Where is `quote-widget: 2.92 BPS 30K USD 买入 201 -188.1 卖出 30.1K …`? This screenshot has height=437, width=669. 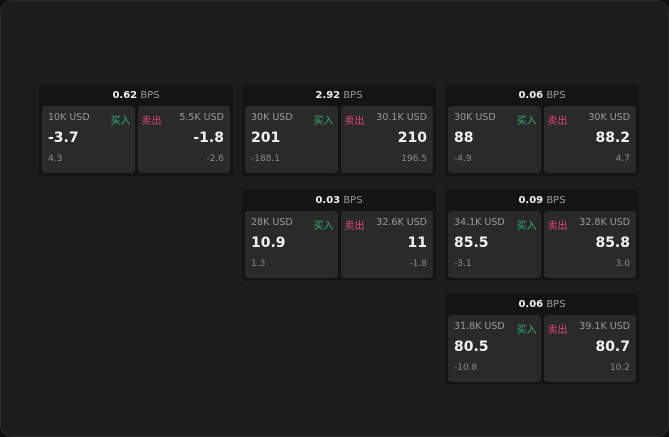
quote-widget: 2.92 BPS 30K USD 买入 201 -188.1 卖出 30.1K … is located at coordinates (339, 130).